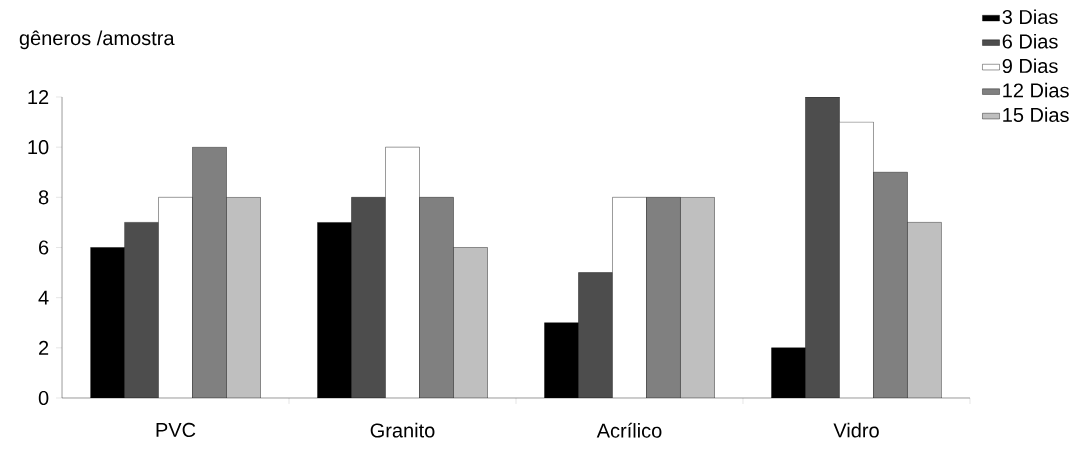  What do you see at coordinates (44, 247) in the screenshot?
I see `y-tick-label: 6` at bounding box center [44, 247].